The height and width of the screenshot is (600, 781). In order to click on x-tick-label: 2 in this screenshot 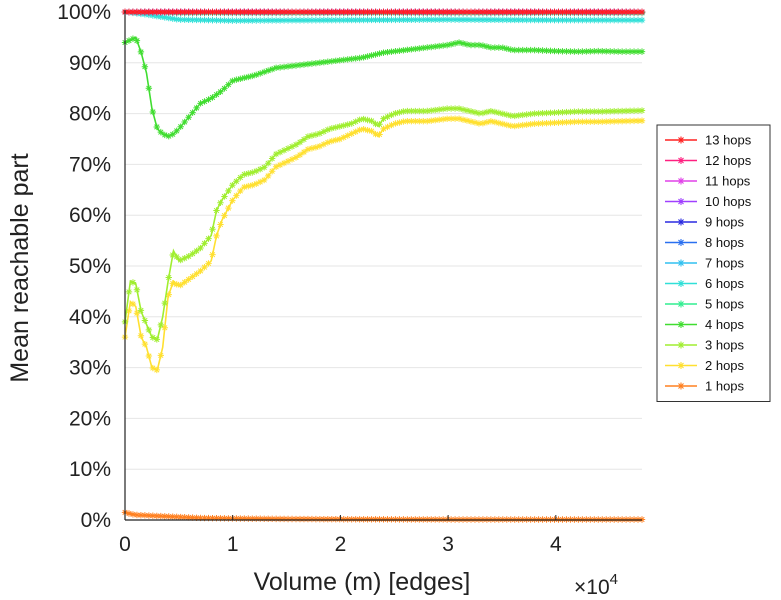, I will do `click(341, 544)`.